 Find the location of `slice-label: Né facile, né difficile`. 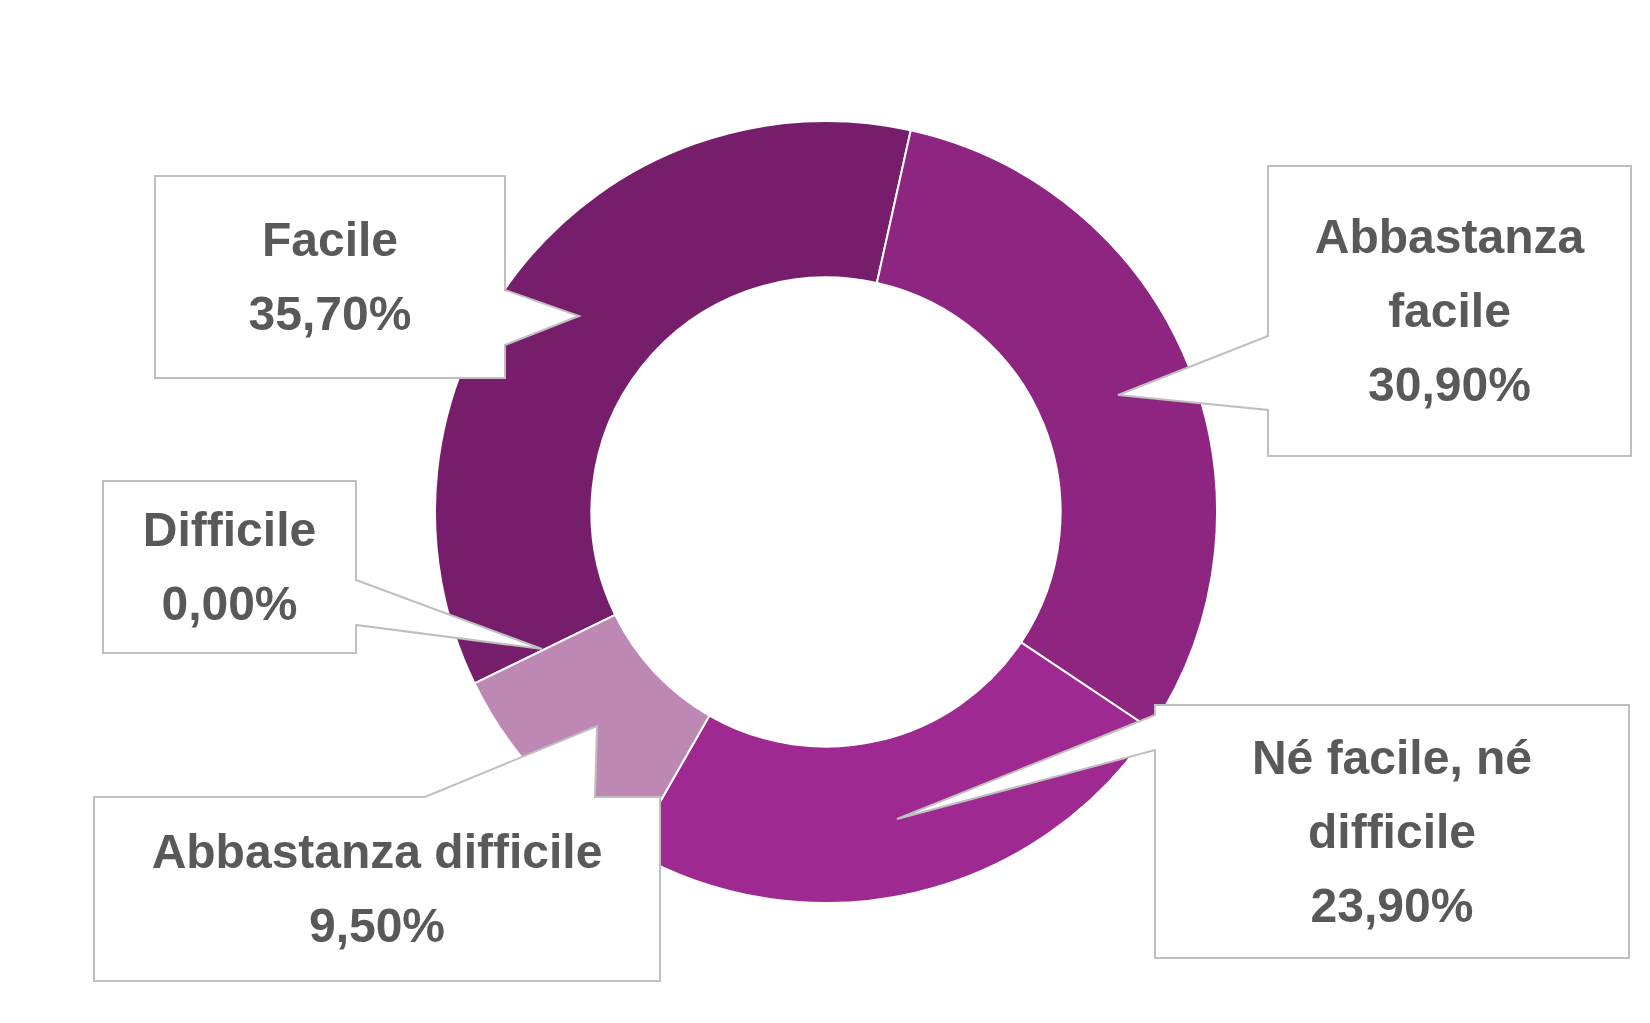

slice-label: Né facile, né difficile is located at coordinates (1392, 794).